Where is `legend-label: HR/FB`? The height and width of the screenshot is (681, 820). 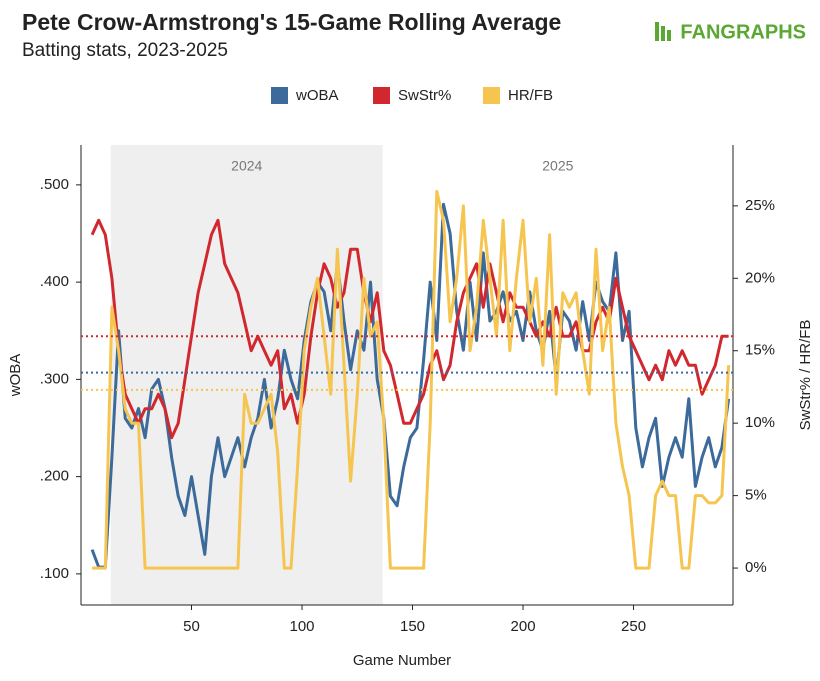
legend-label: HR/FB is located at coordinates (530, 95).